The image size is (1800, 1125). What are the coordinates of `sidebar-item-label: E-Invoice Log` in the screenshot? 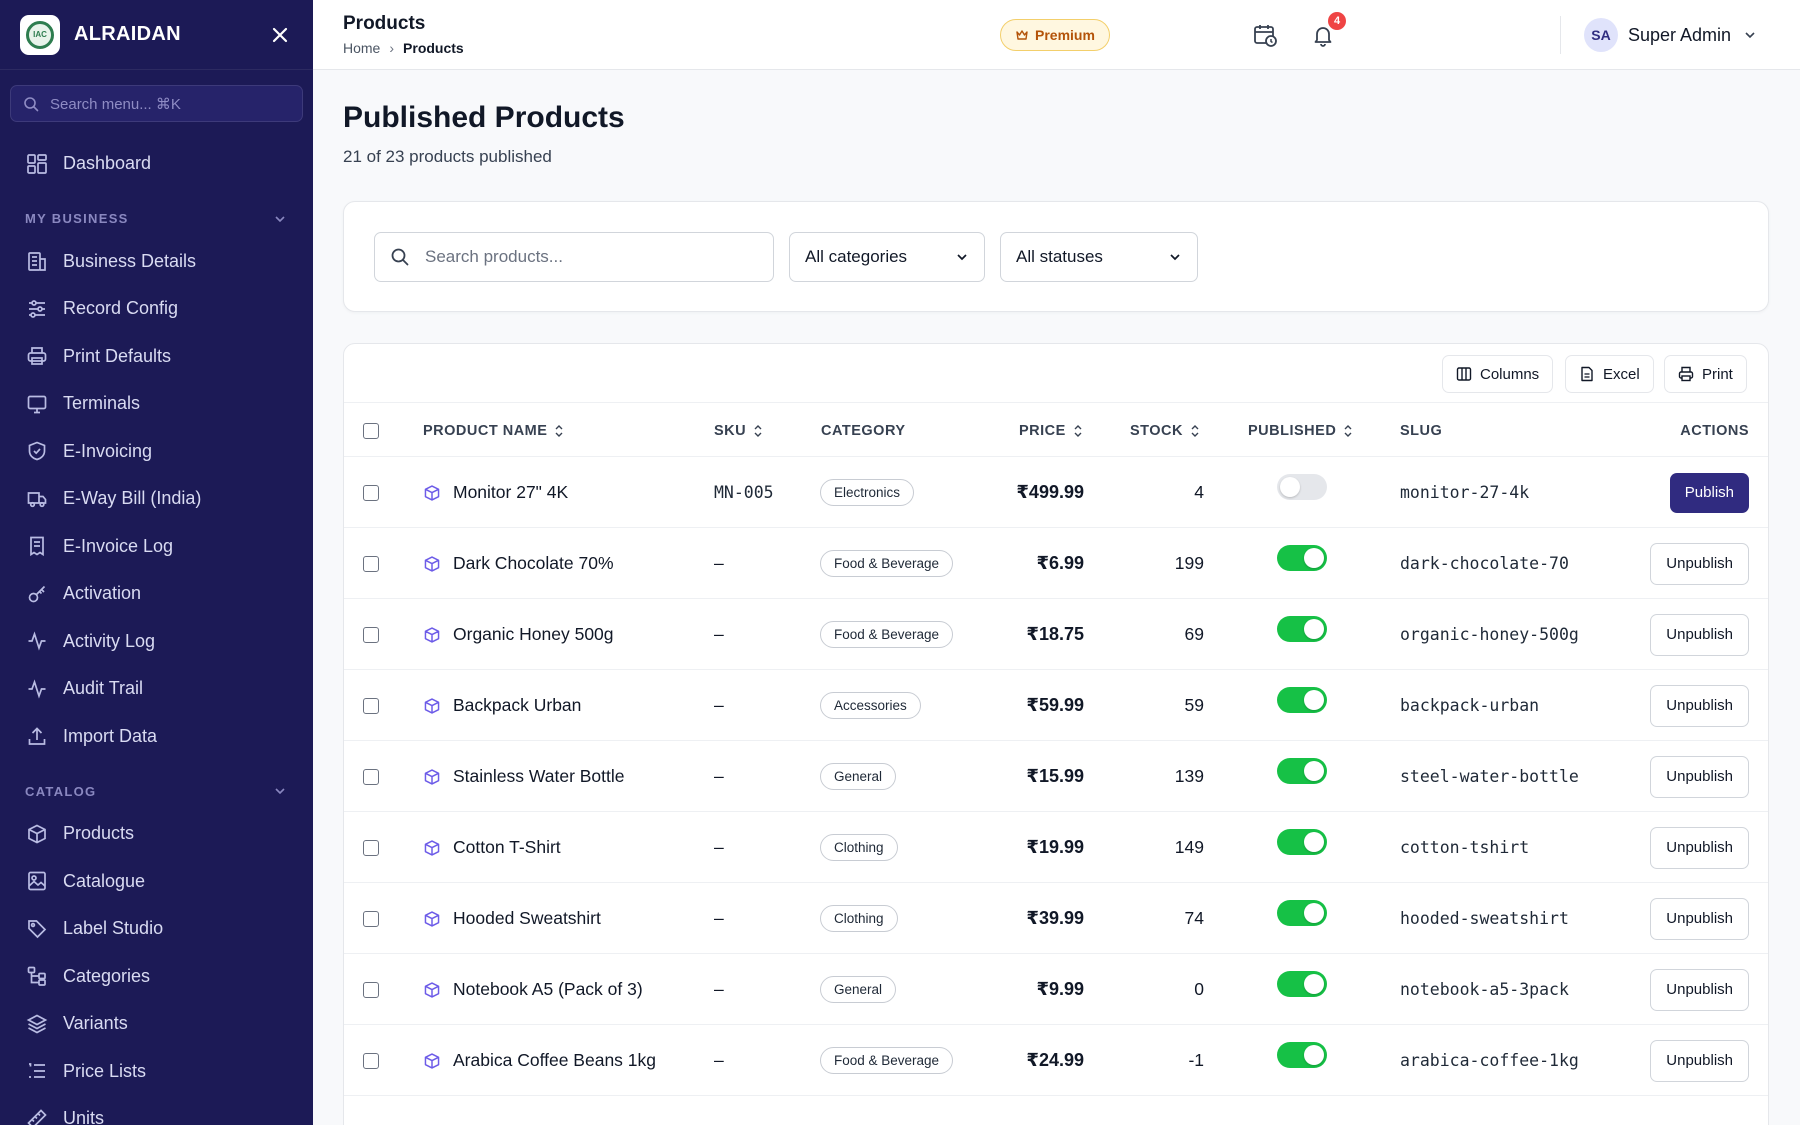 It's located at (118, 545).